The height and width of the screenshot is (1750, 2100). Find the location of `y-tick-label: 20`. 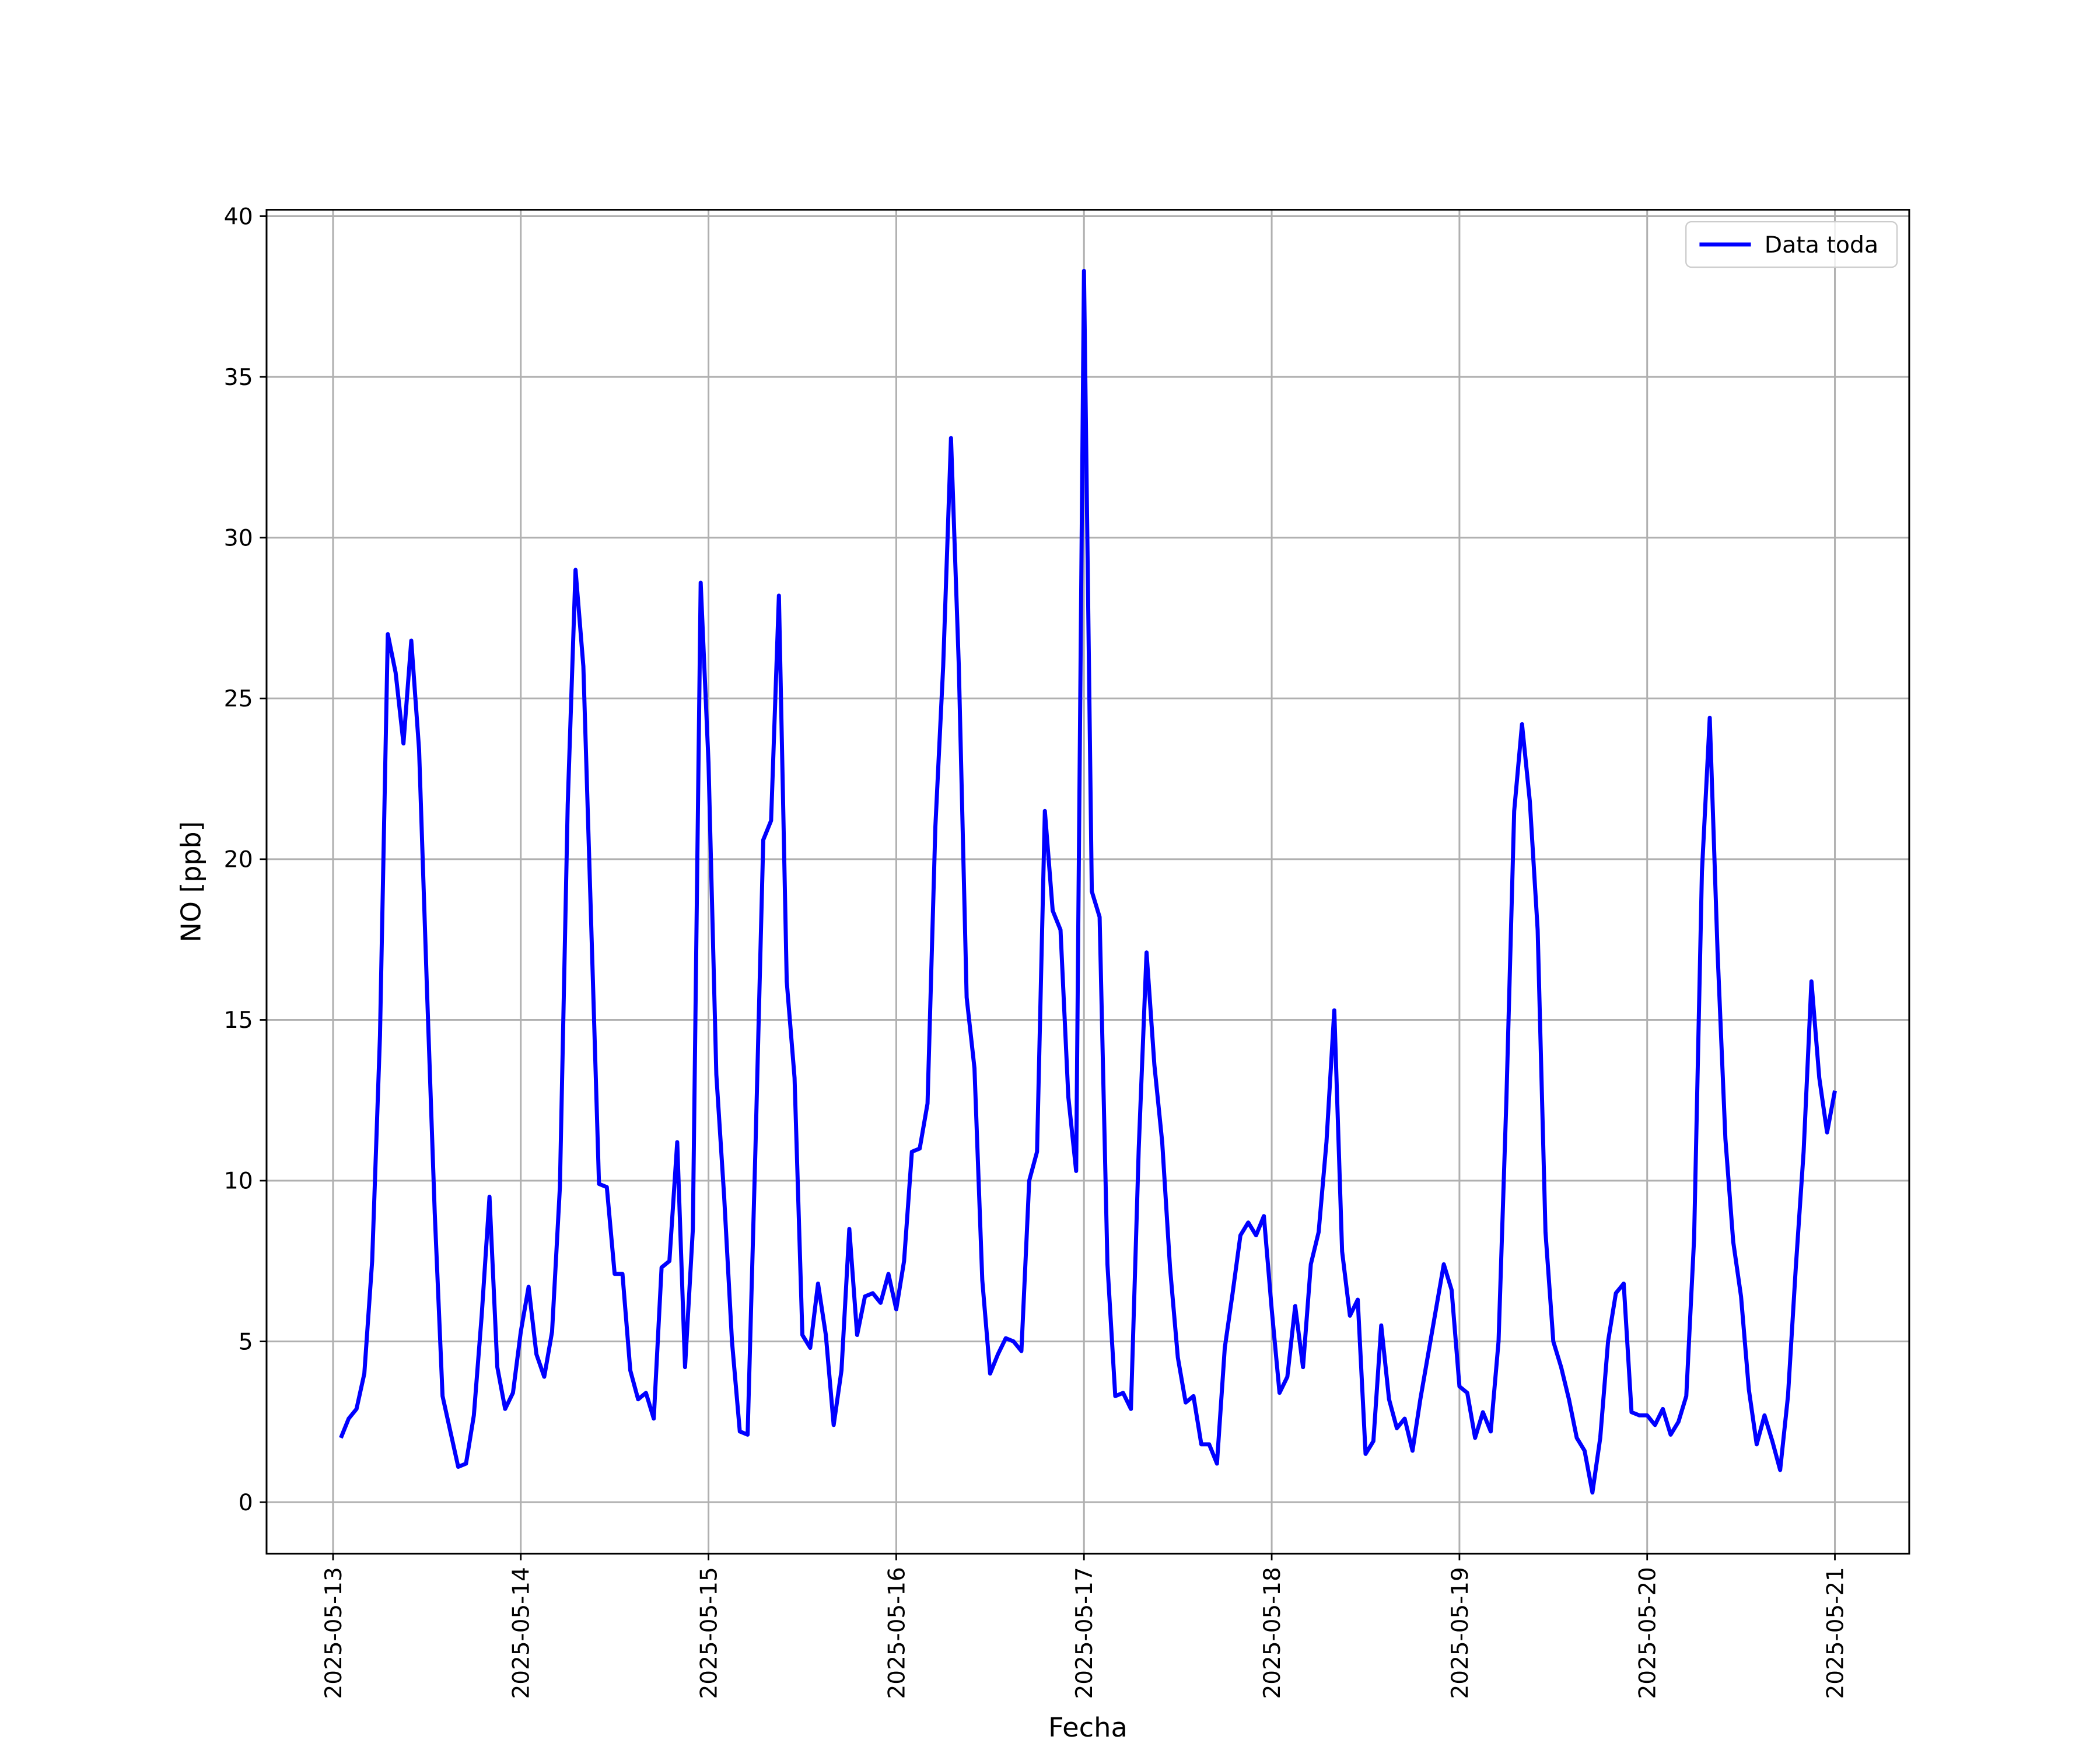

y-tick-label: 20 is located at coordinates (238, 860).